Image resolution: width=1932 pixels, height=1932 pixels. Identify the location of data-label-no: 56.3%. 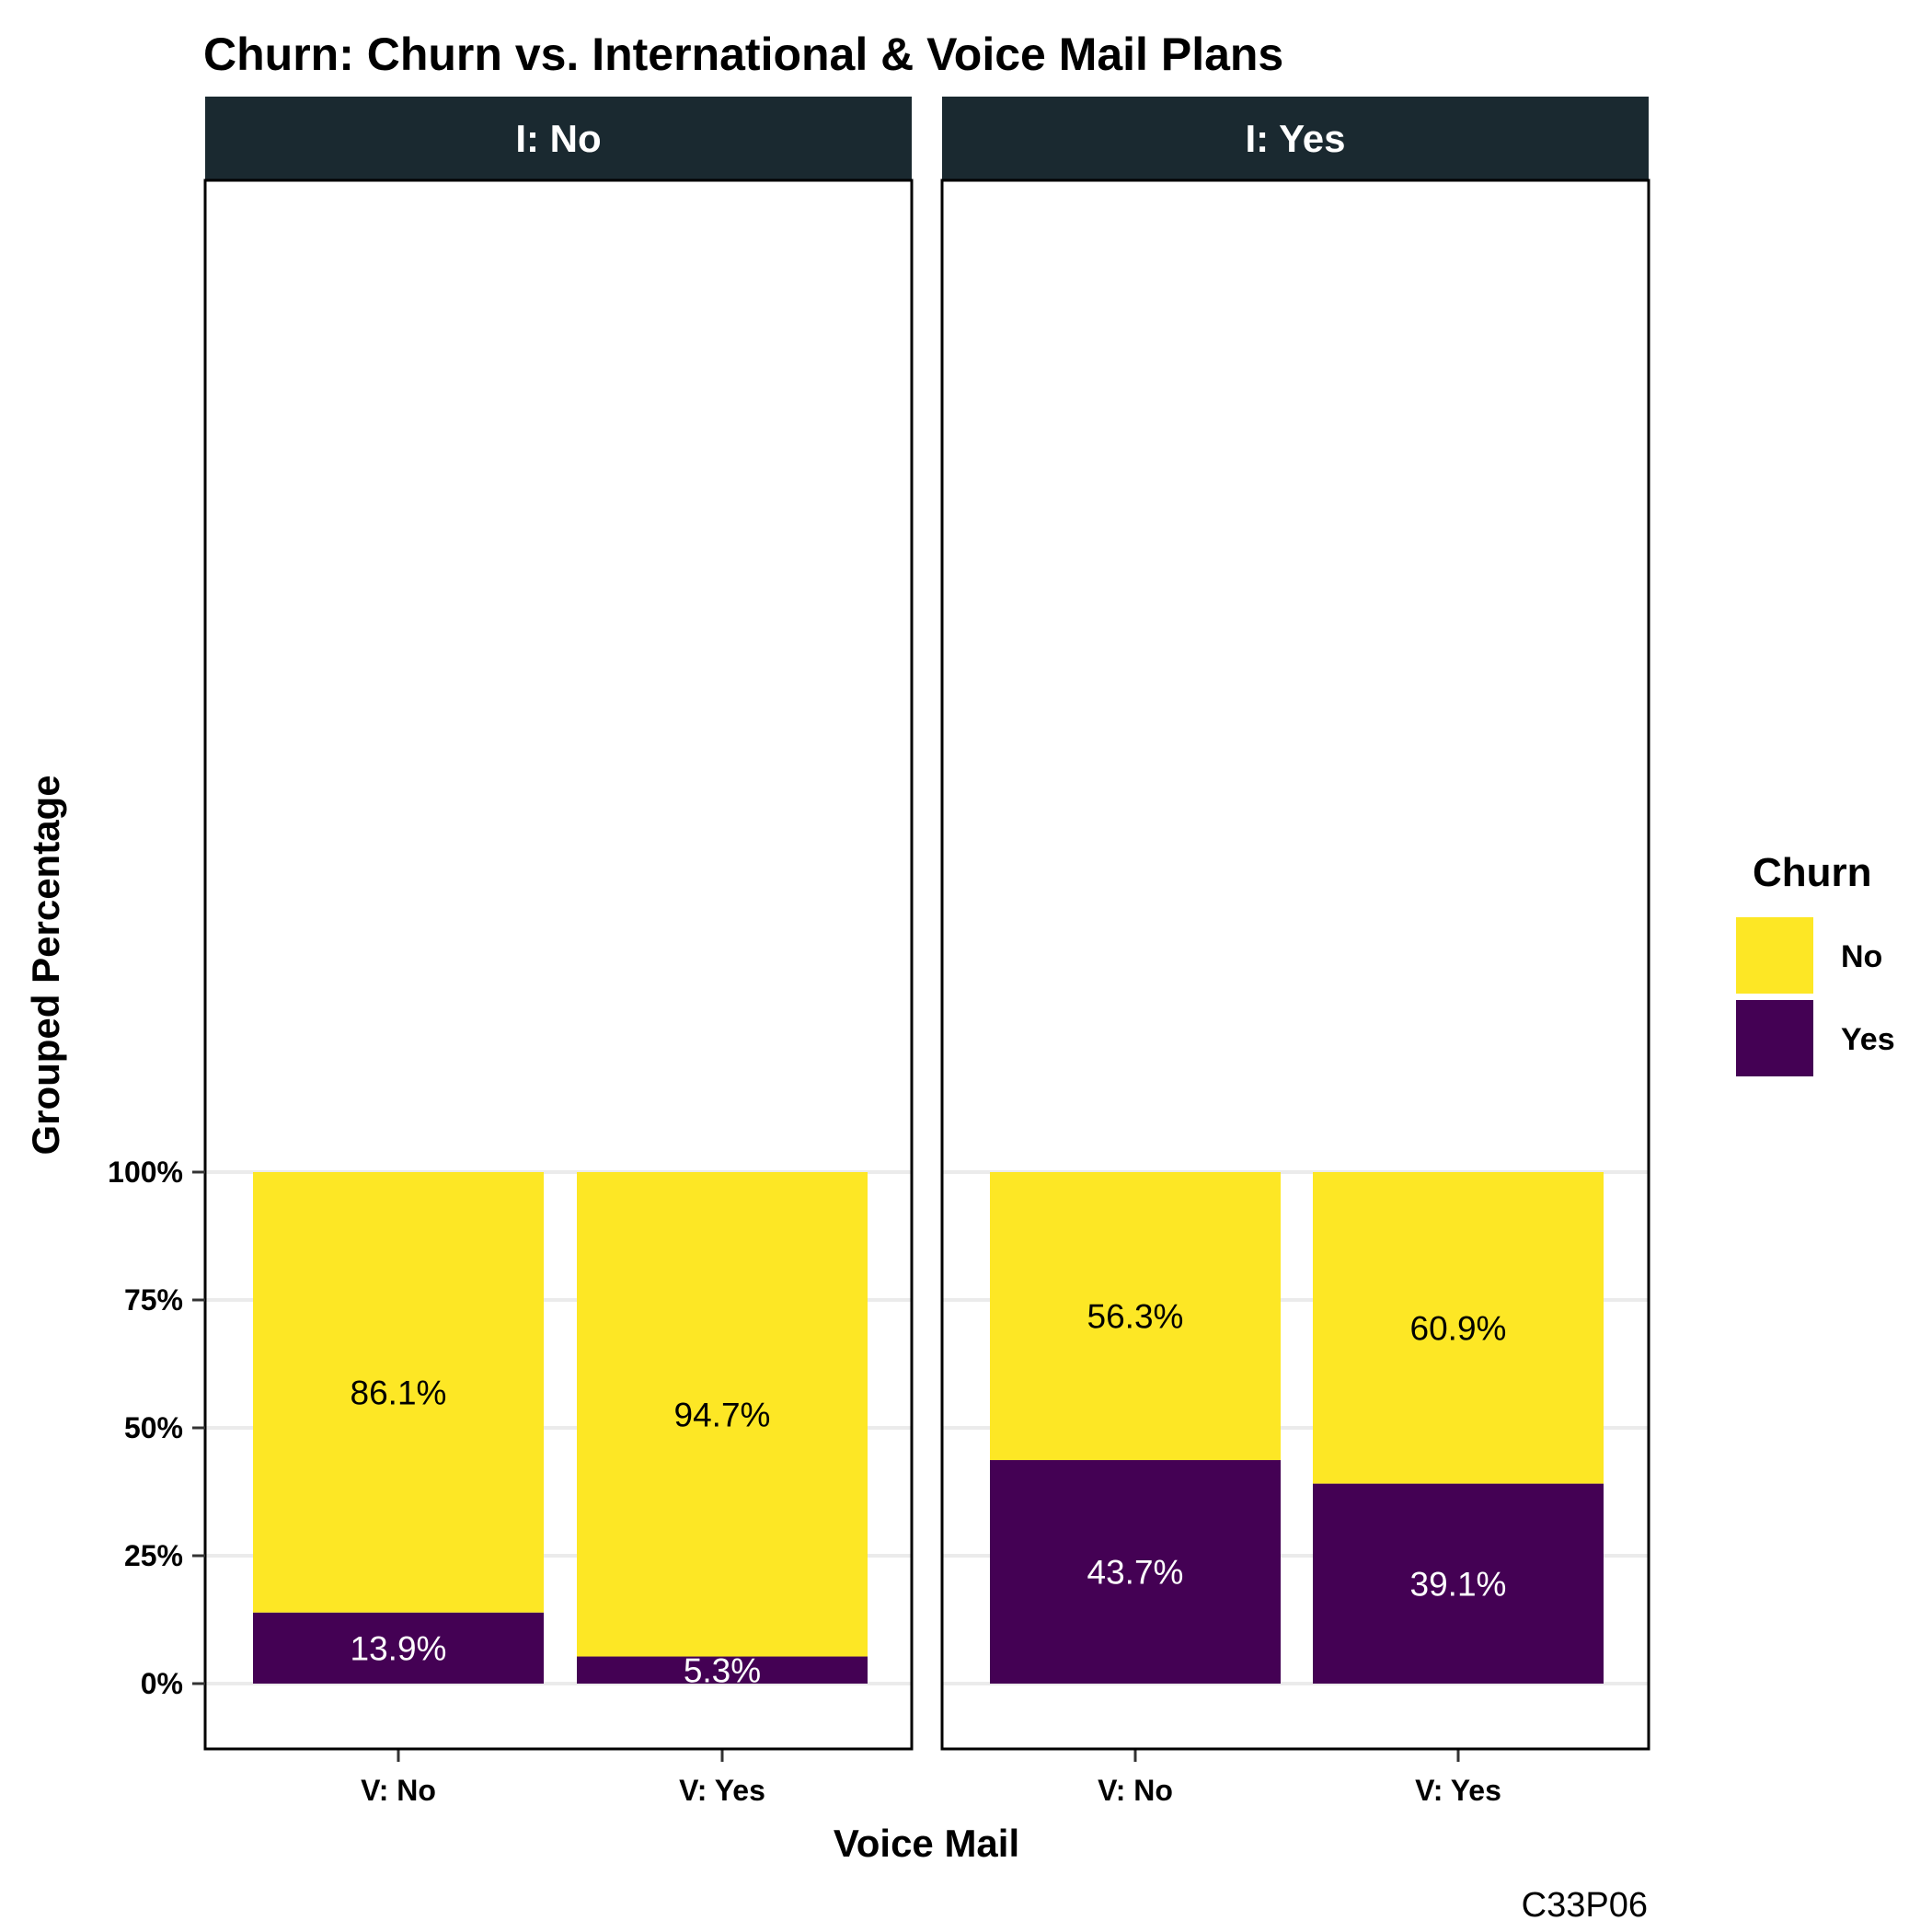
(1135, 1317).